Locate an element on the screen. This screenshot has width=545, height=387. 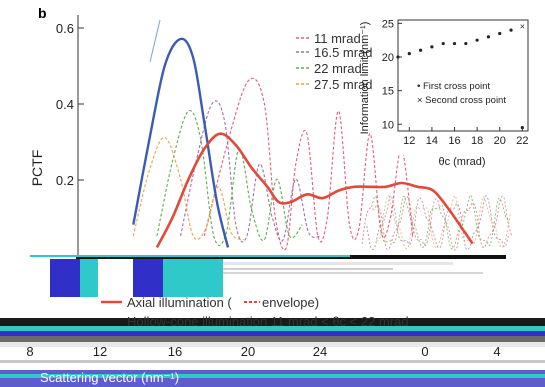
x-tick-label: 24 is located at coordinates (320, 351).